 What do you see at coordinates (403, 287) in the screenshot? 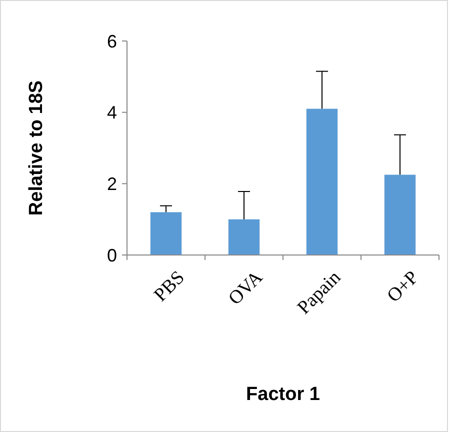
I see `x-tick-label: O+P` at bounding box center [403, 287].